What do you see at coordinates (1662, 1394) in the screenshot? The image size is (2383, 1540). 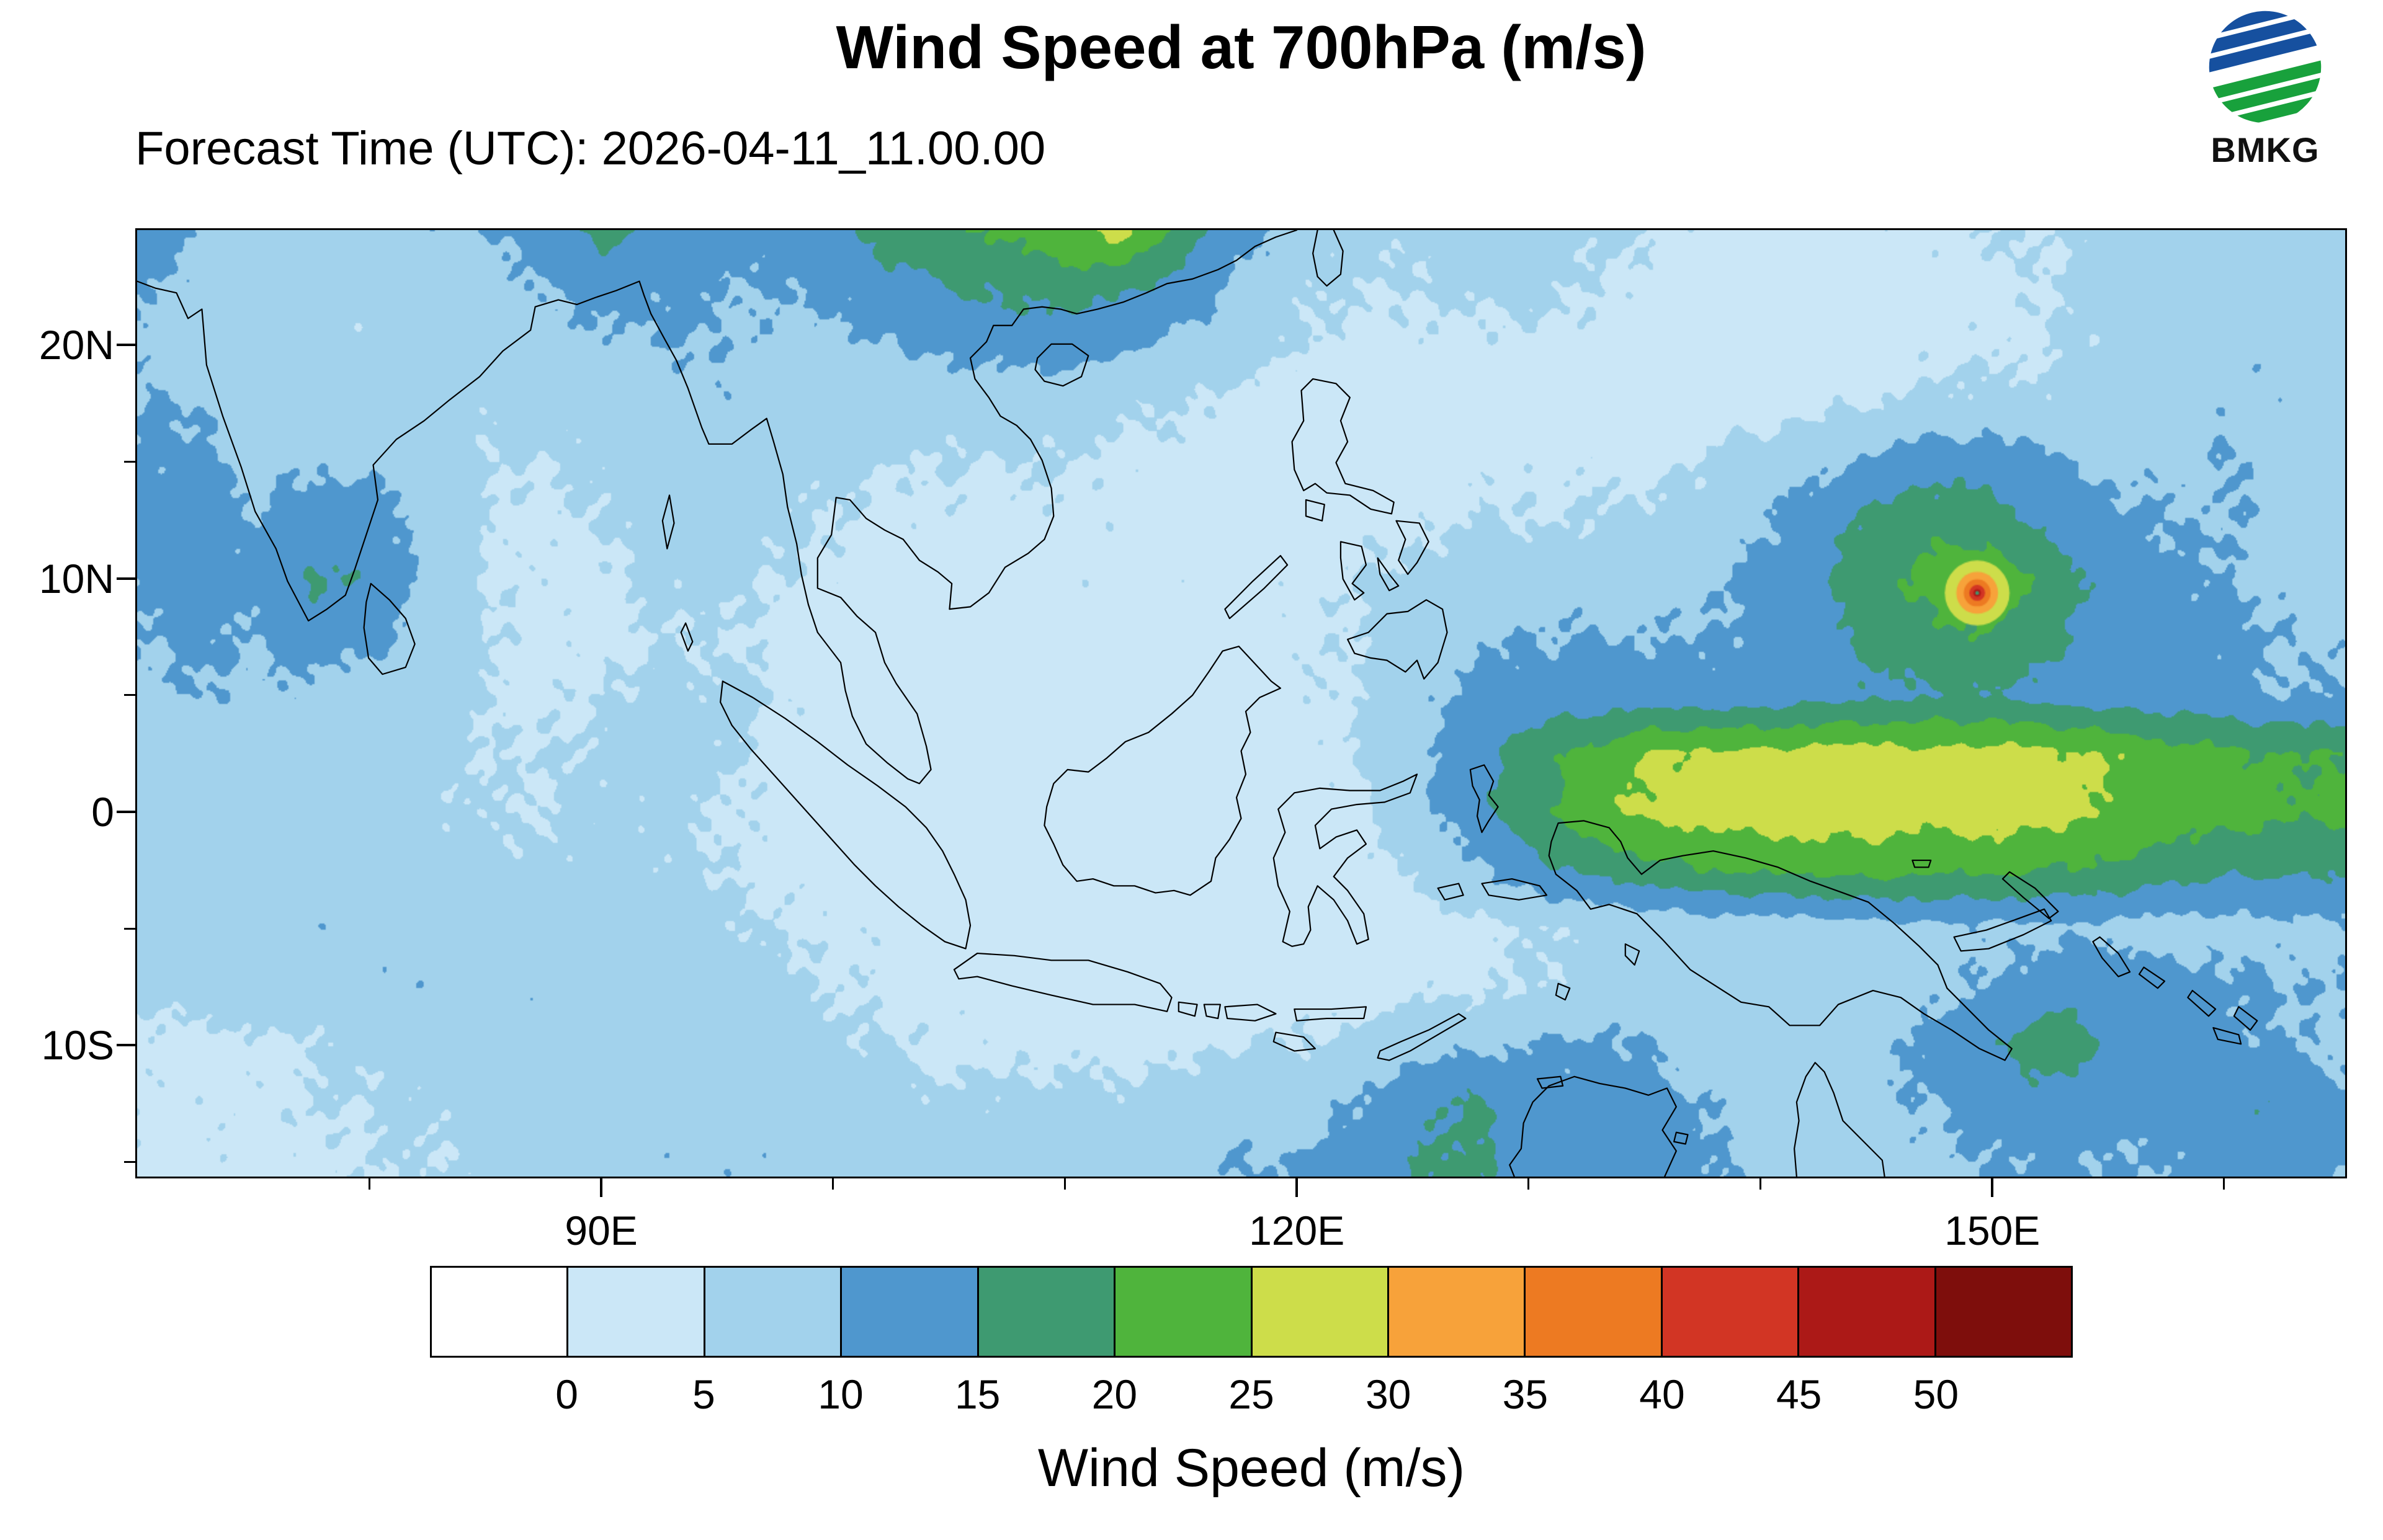 I see `colorbar-tick-label: 40` at bounding box center [1662, 1394].